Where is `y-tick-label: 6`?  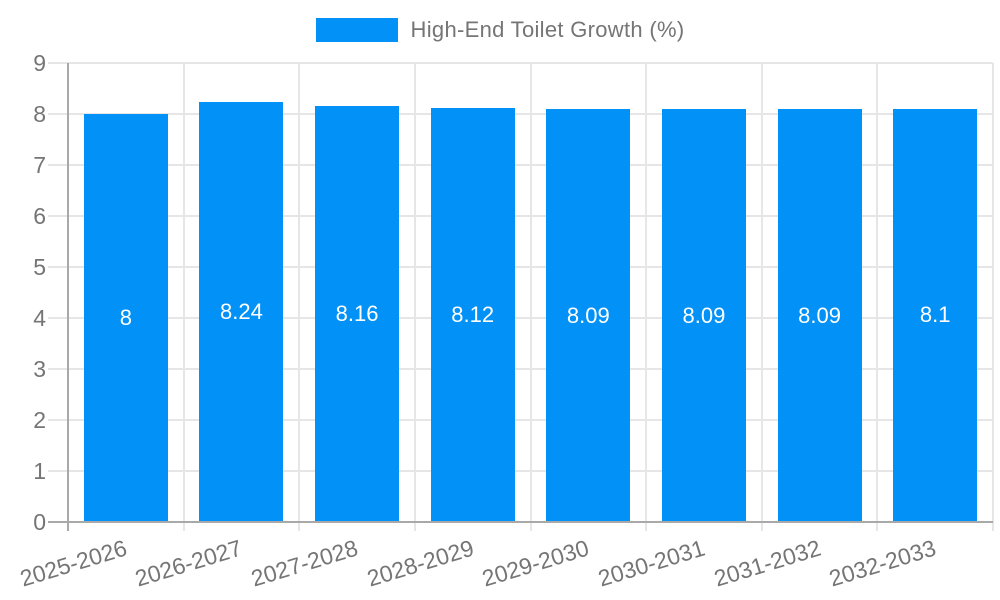
y-tick-label: 6 is located at coordinates (39, 216).